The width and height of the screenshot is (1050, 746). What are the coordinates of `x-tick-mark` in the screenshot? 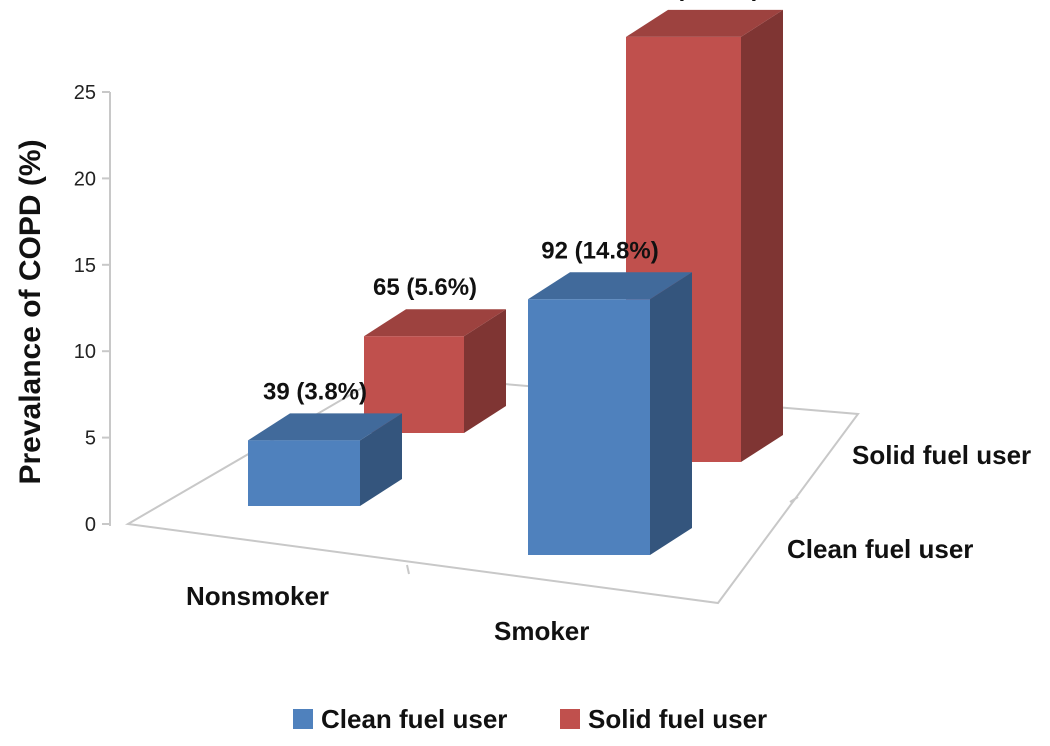 It's located at (408, 569).